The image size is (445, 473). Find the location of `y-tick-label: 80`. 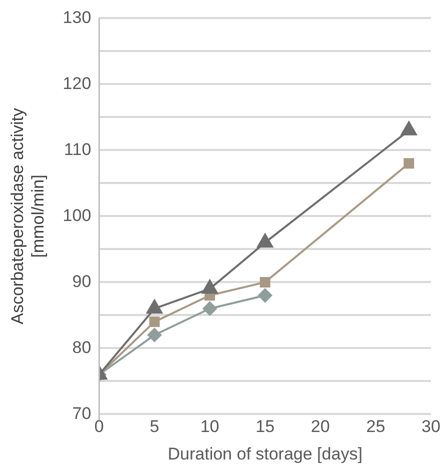

y-tick-label: 80 is located at coordinates (82, 347).